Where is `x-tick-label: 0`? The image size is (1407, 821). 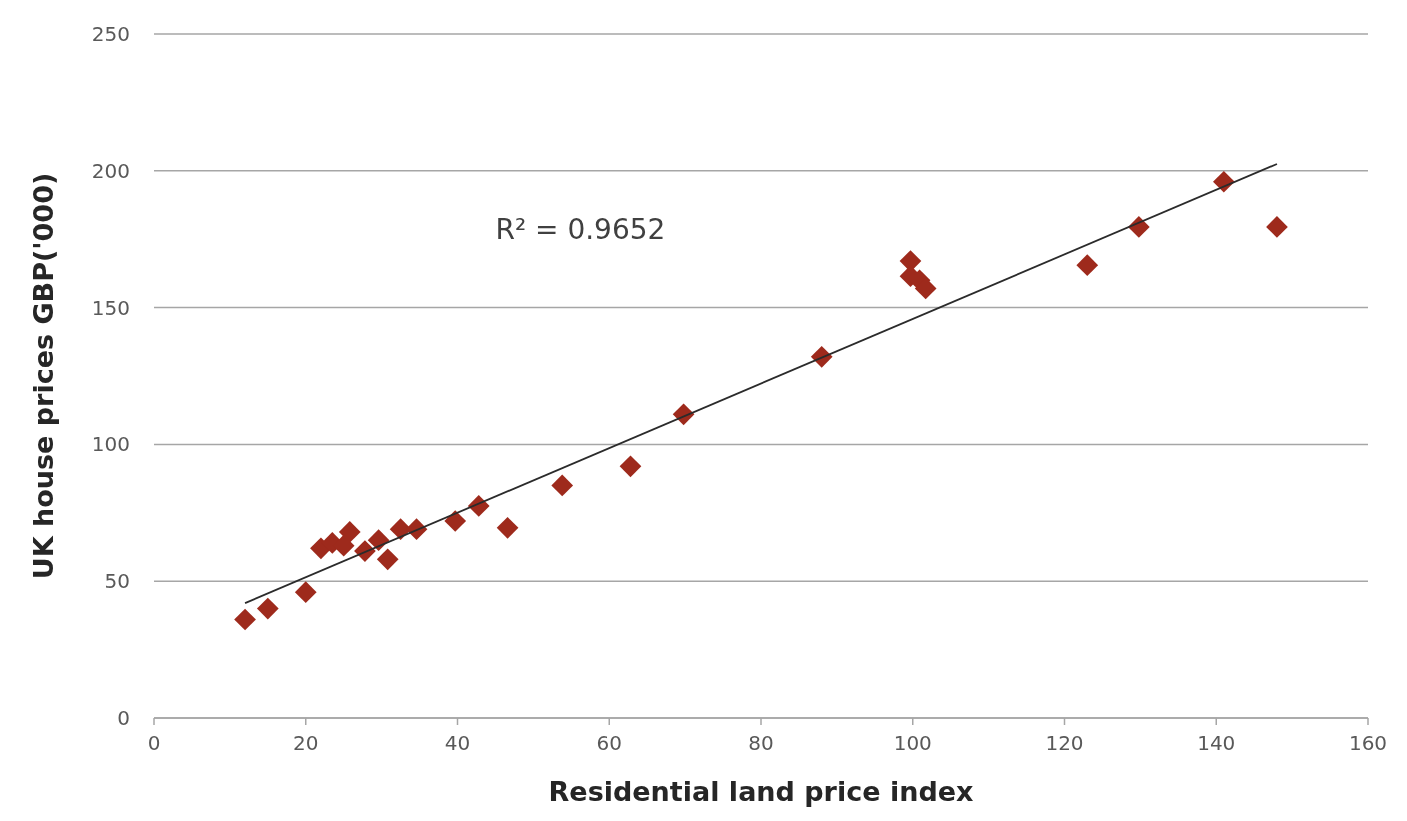
x-tick-label: 0 is located at coordinates (154, 743).